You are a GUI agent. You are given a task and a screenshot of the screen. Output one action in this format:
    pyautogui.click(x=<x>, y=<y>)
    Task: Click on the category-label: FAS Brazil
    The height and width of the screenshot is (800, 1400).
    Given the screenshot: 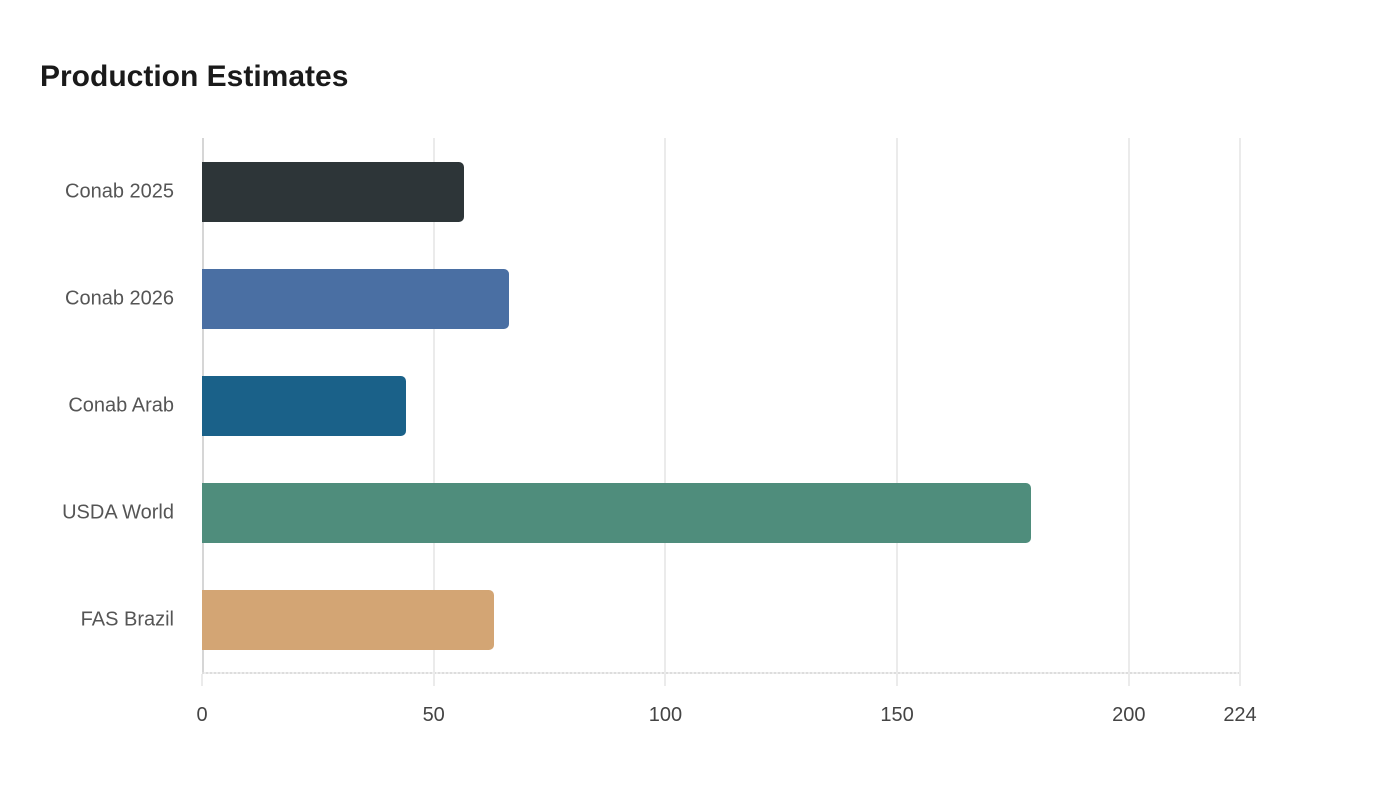 What is the action you would take?
    pyautogui.click(x=127, y=619)
    